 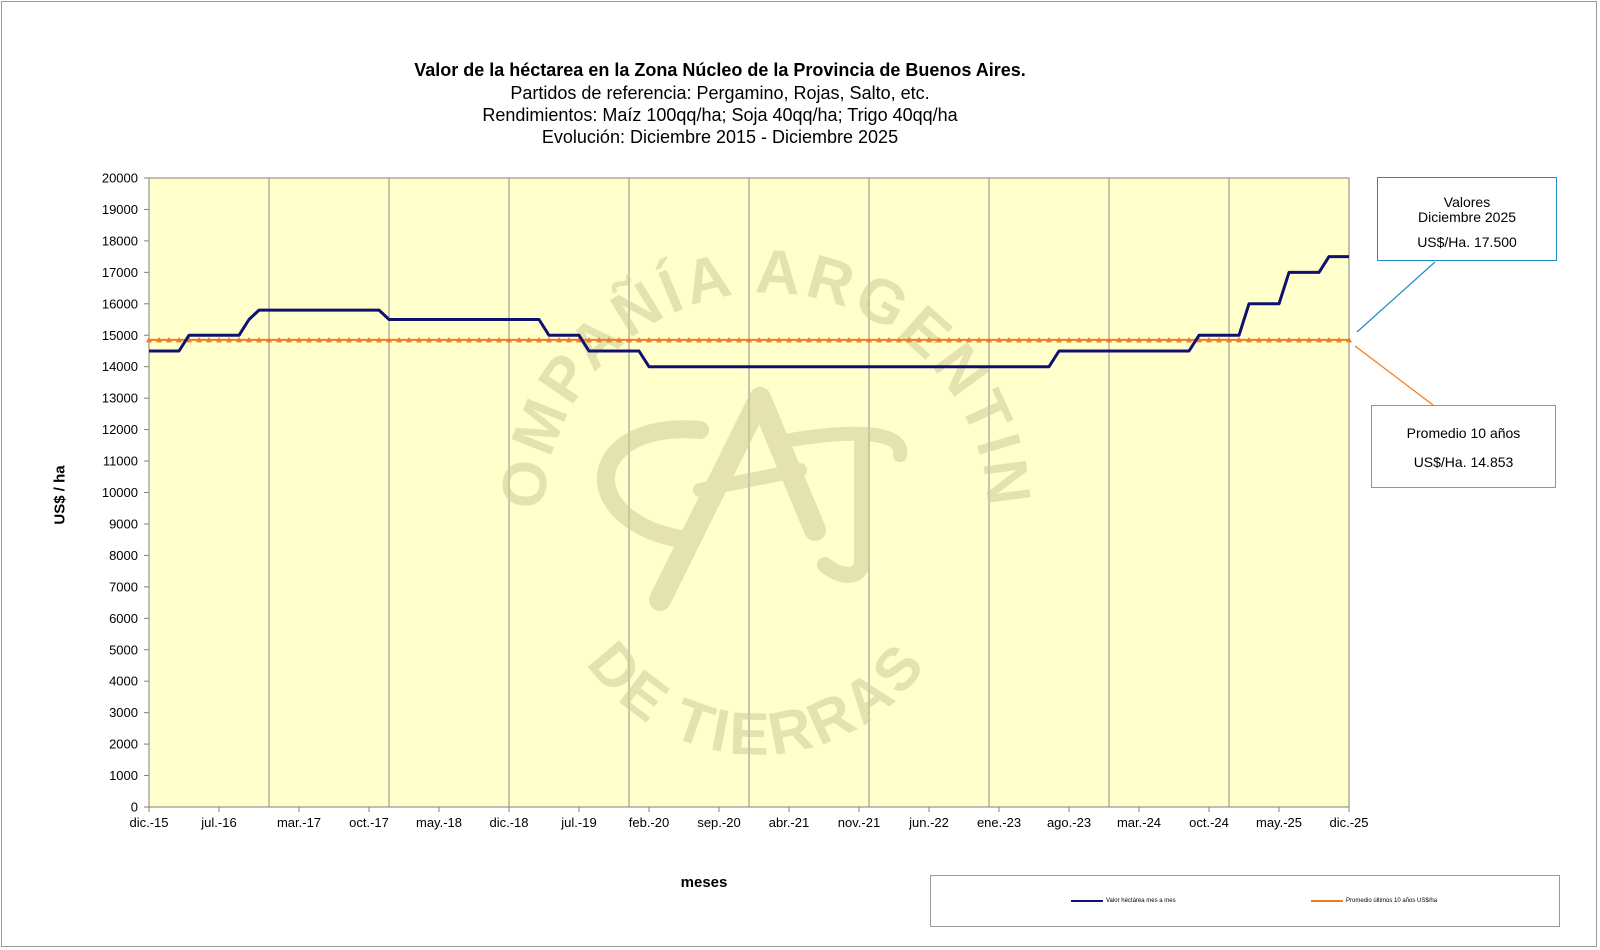 I want to click on x-tick-label-2017-10: oct.-17, so click(x=369, y=822).